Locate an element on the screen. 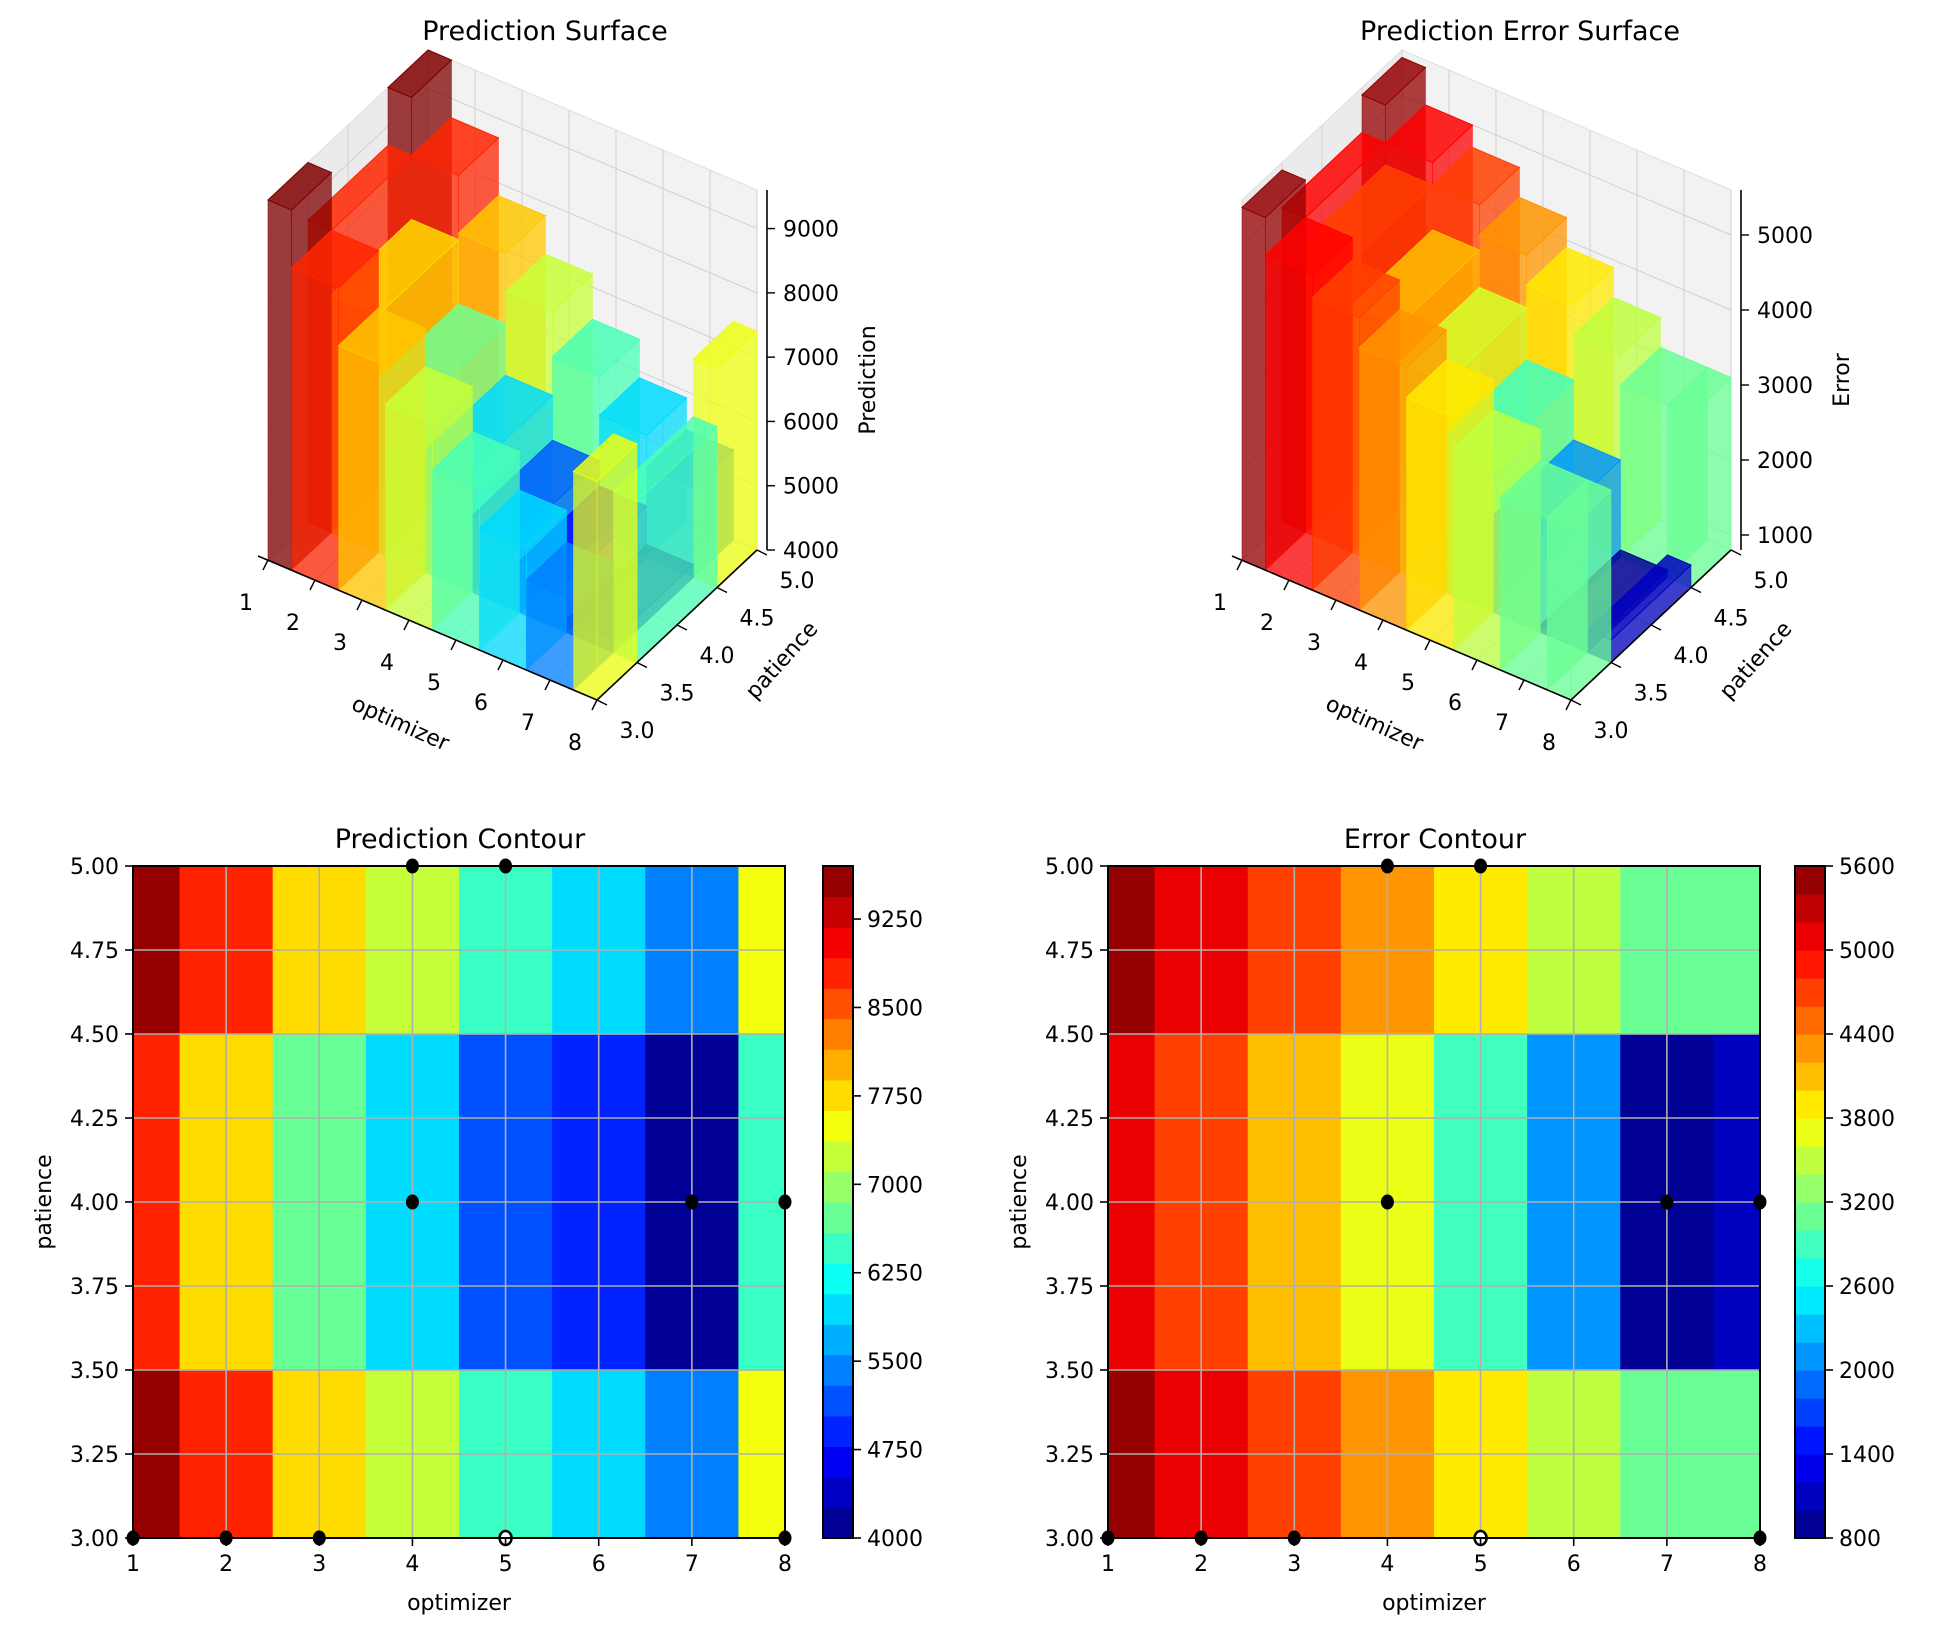  z-axis-label: Error is located at coordinates (1842, 379).